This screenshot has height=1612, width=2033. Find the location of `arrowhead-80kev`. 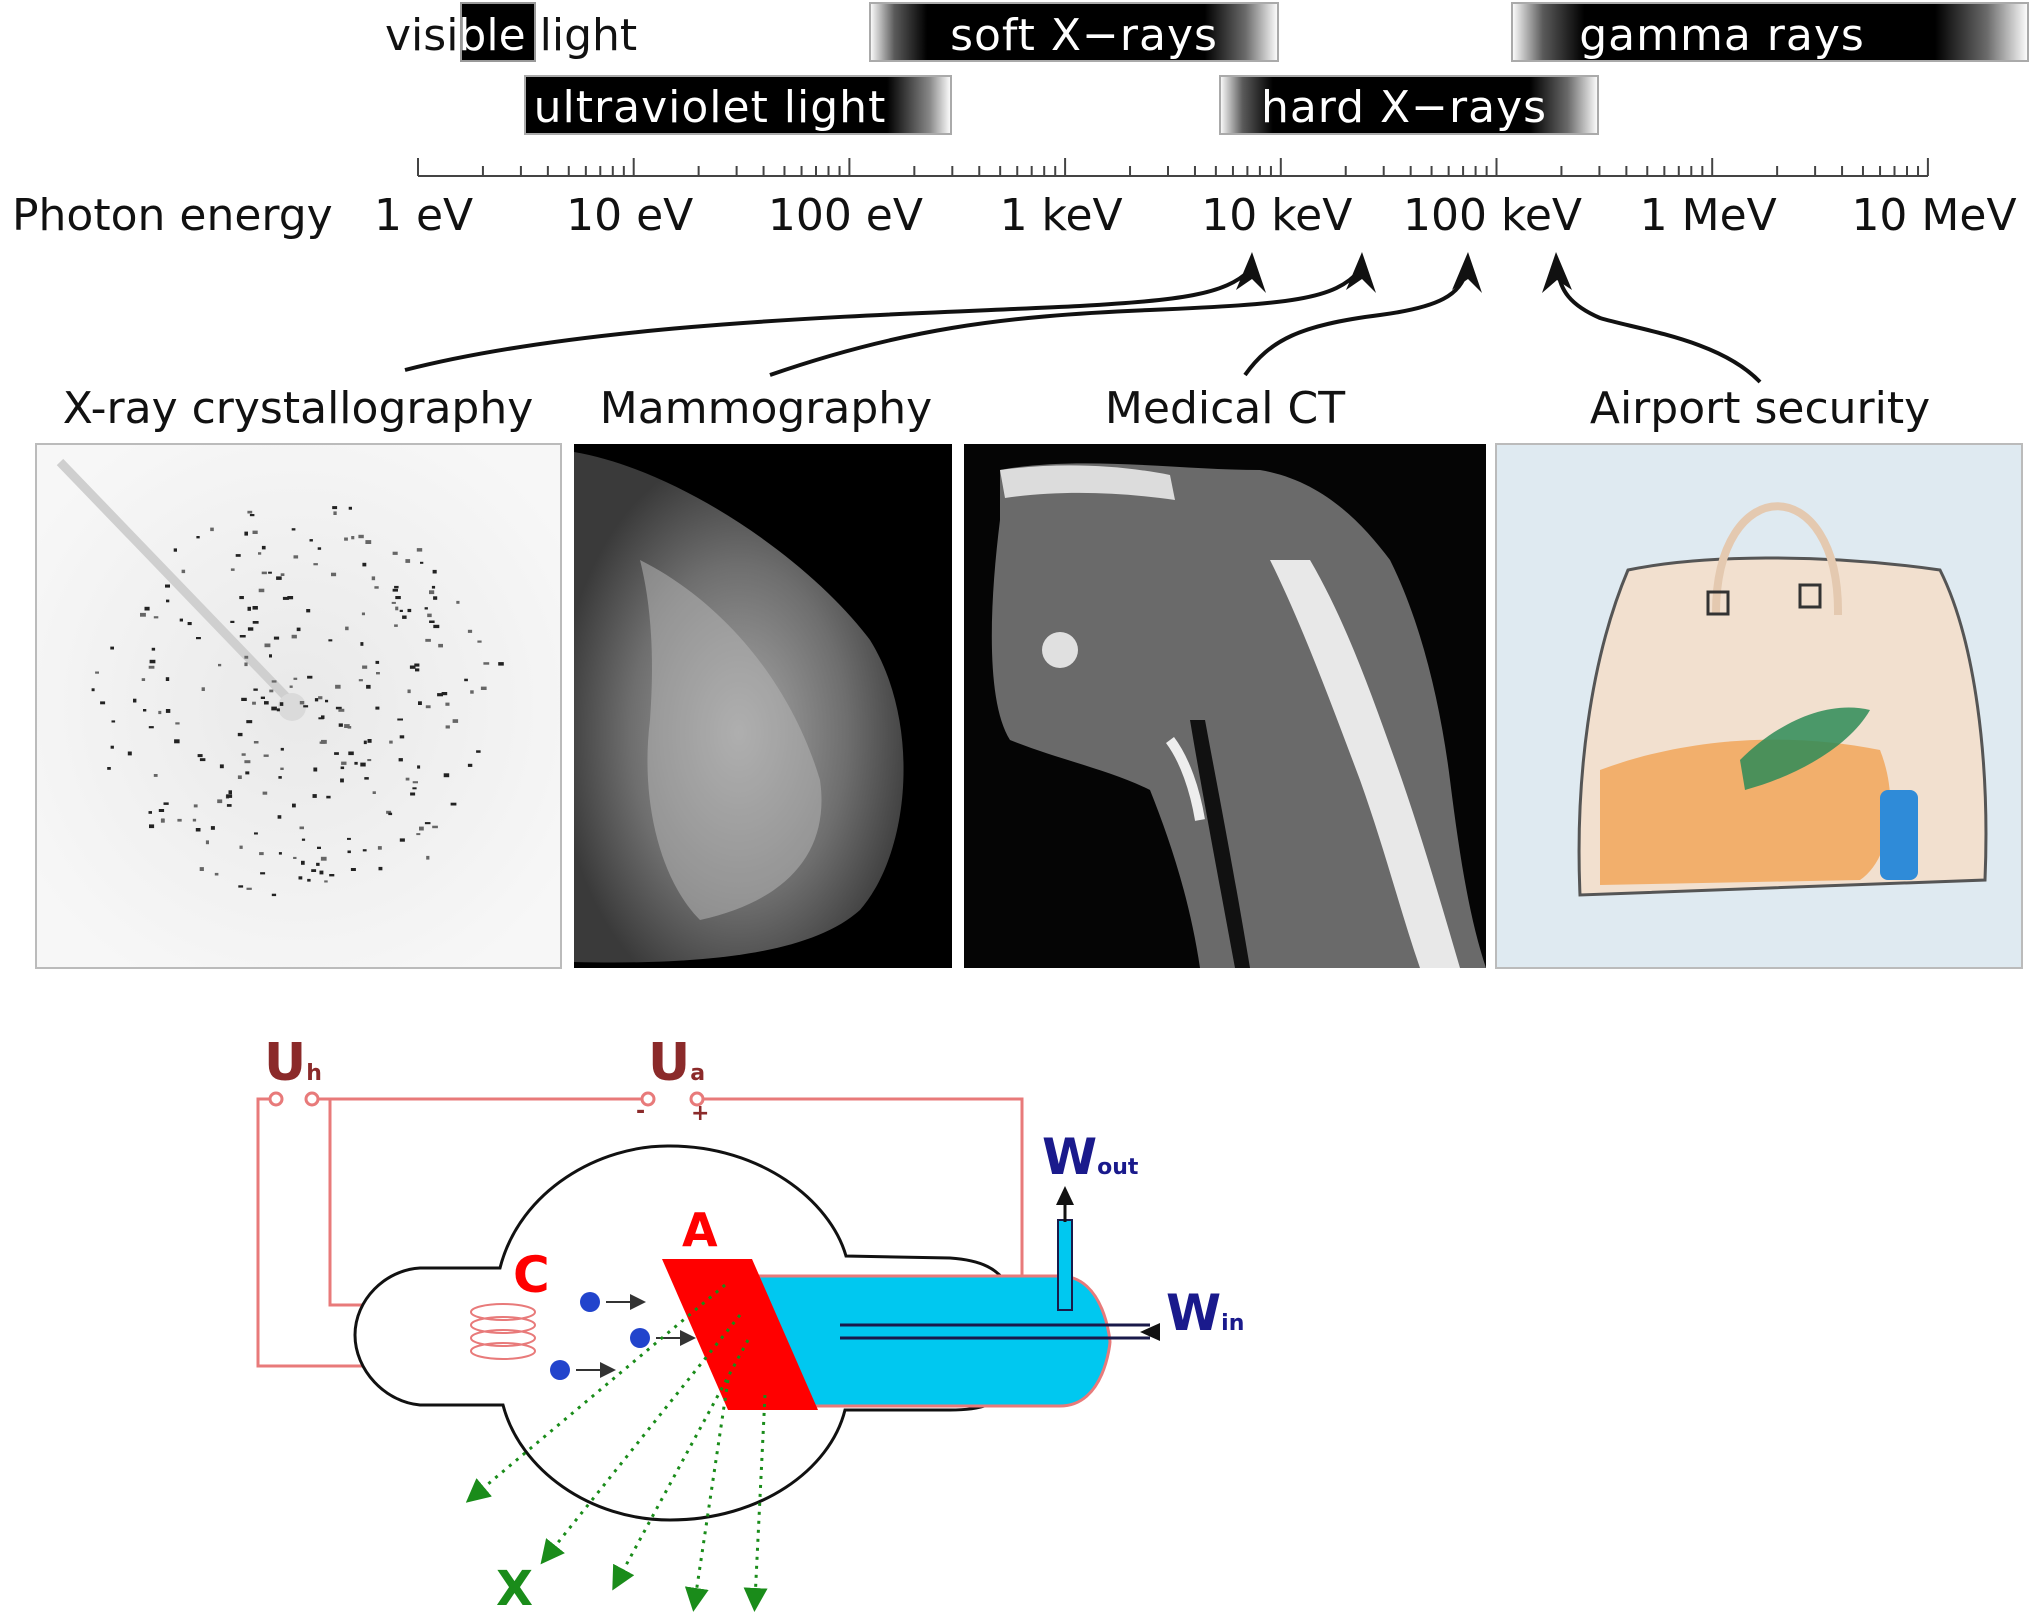

arrowhead-80kev is located at coordinates (1467, 272).